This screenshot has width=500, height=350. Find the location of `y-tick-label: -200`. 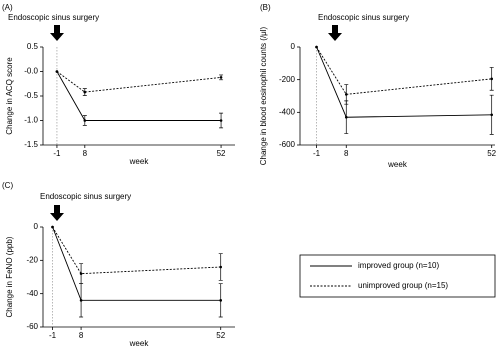

y-tick-label: -200 is located at coordinates (287, 79).